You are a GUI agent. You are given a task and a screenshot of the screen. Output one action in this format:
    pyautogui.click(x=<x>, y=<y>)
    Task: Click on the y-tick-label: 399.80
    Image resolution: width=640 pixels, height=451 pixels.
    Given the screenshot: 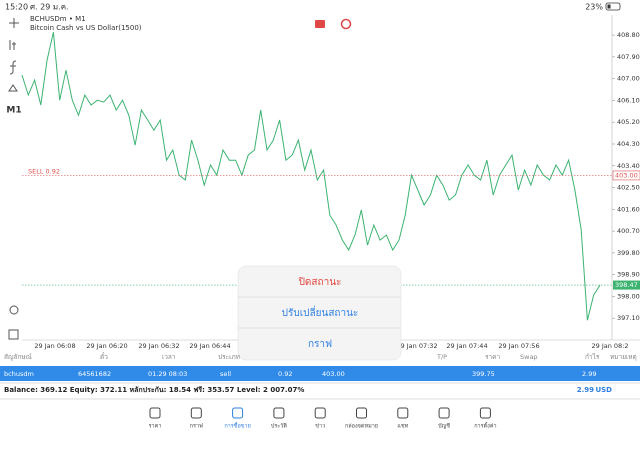 What is the action you would take?
    pyautogui.click(x=628, y=253)
    